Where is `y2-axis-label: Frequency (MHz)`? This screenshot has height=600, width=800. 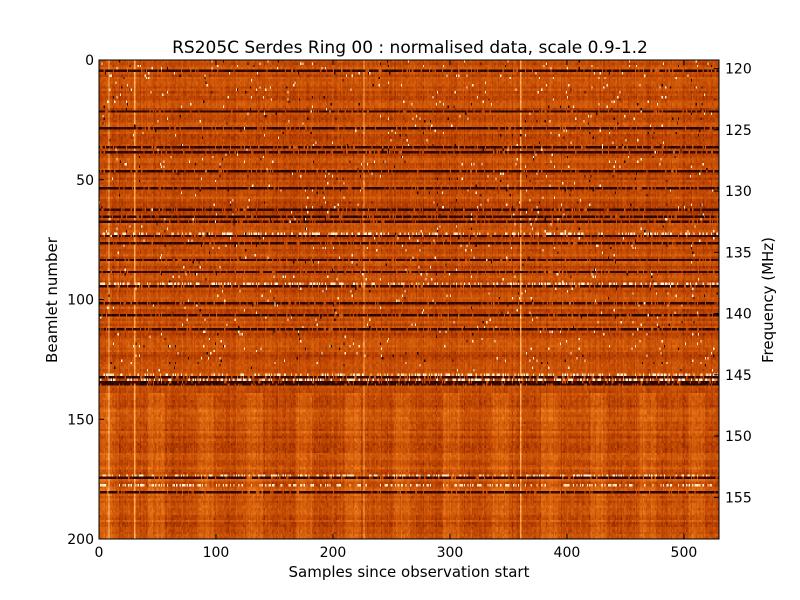 y2-axis-label: Frequency (MHz) is located at coordinates (768, 300).